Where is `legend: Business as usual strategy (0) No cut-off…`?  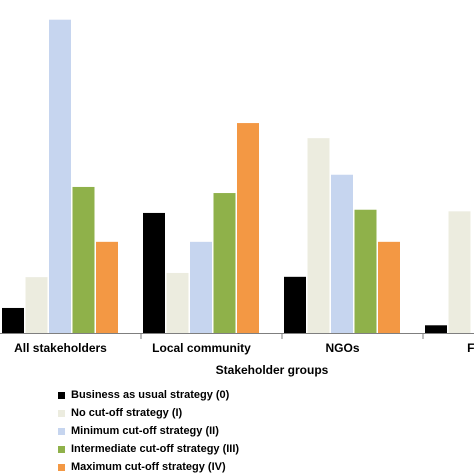 legend: Business as usual strategy (0) No cut-off… is located at coordinates (148, 430).